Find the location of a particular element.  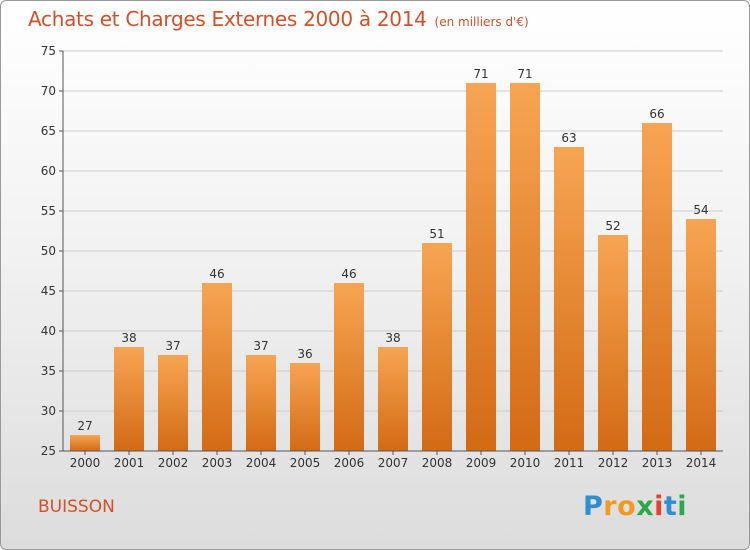

x-tick-label-2001: 2001 is located at coordinates (129, 463).